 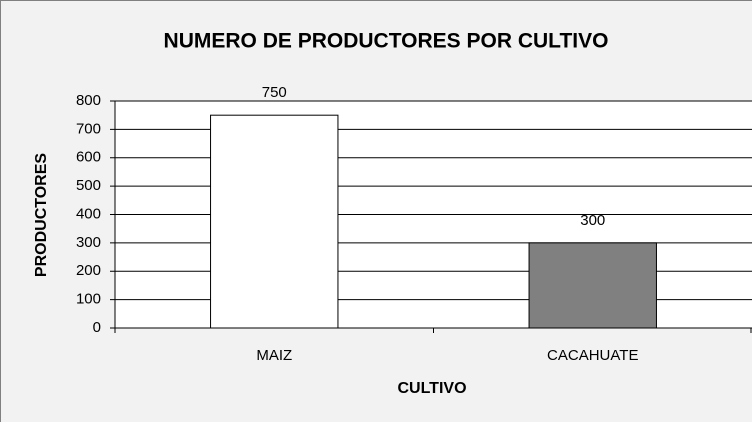 I want to click on data-label: 300, so click(x=592, y=220).